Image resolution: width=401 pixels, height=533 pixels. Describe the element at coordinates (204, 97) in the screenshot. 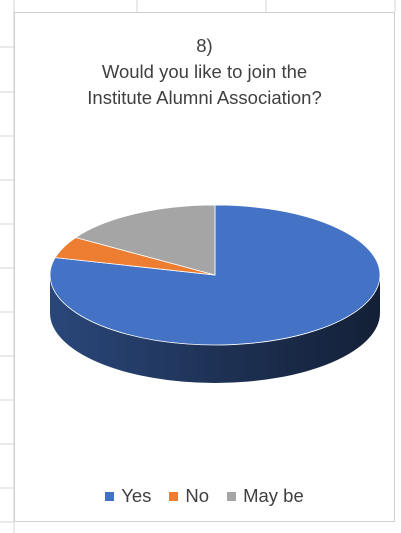

I see `chart-title-line-3: Institute Alumni Association?` at that location.